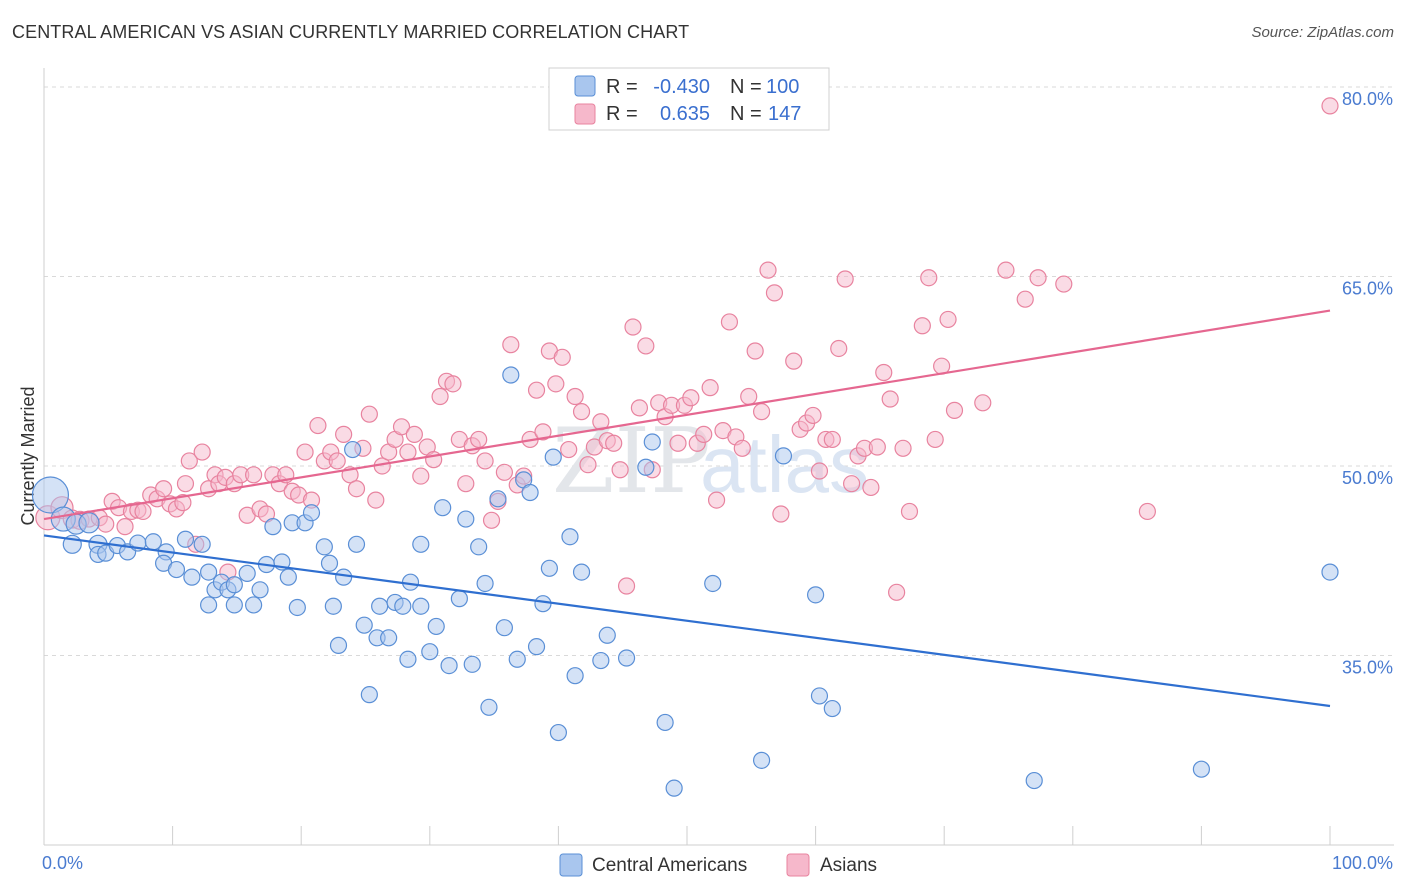  What do you see at coordinates (585, 114) in the screenshot?
I see `legend-swatch-pink` at bounding box center [585, 114].